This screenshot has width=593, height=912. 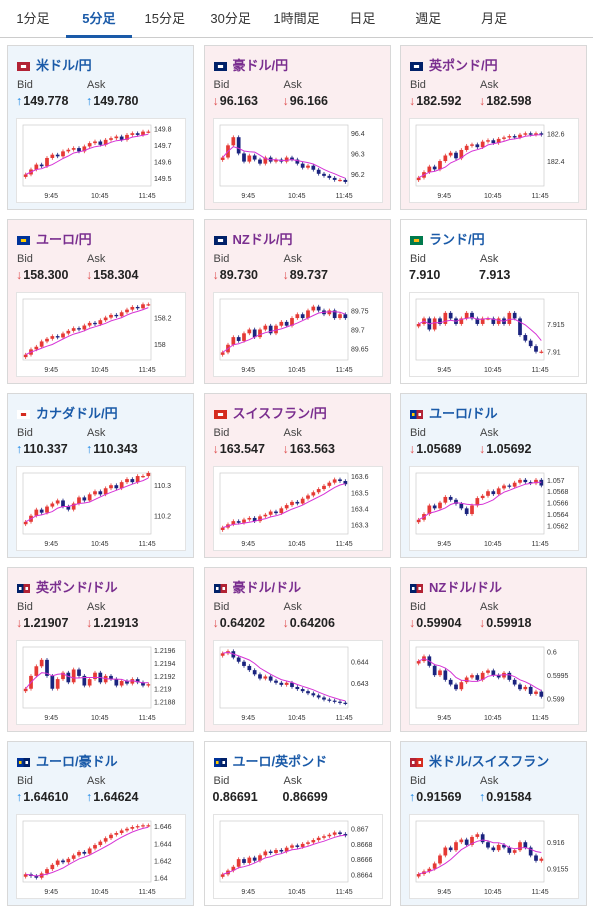 I want to click on ask-price: 110.343, so click(x=115, y=449).